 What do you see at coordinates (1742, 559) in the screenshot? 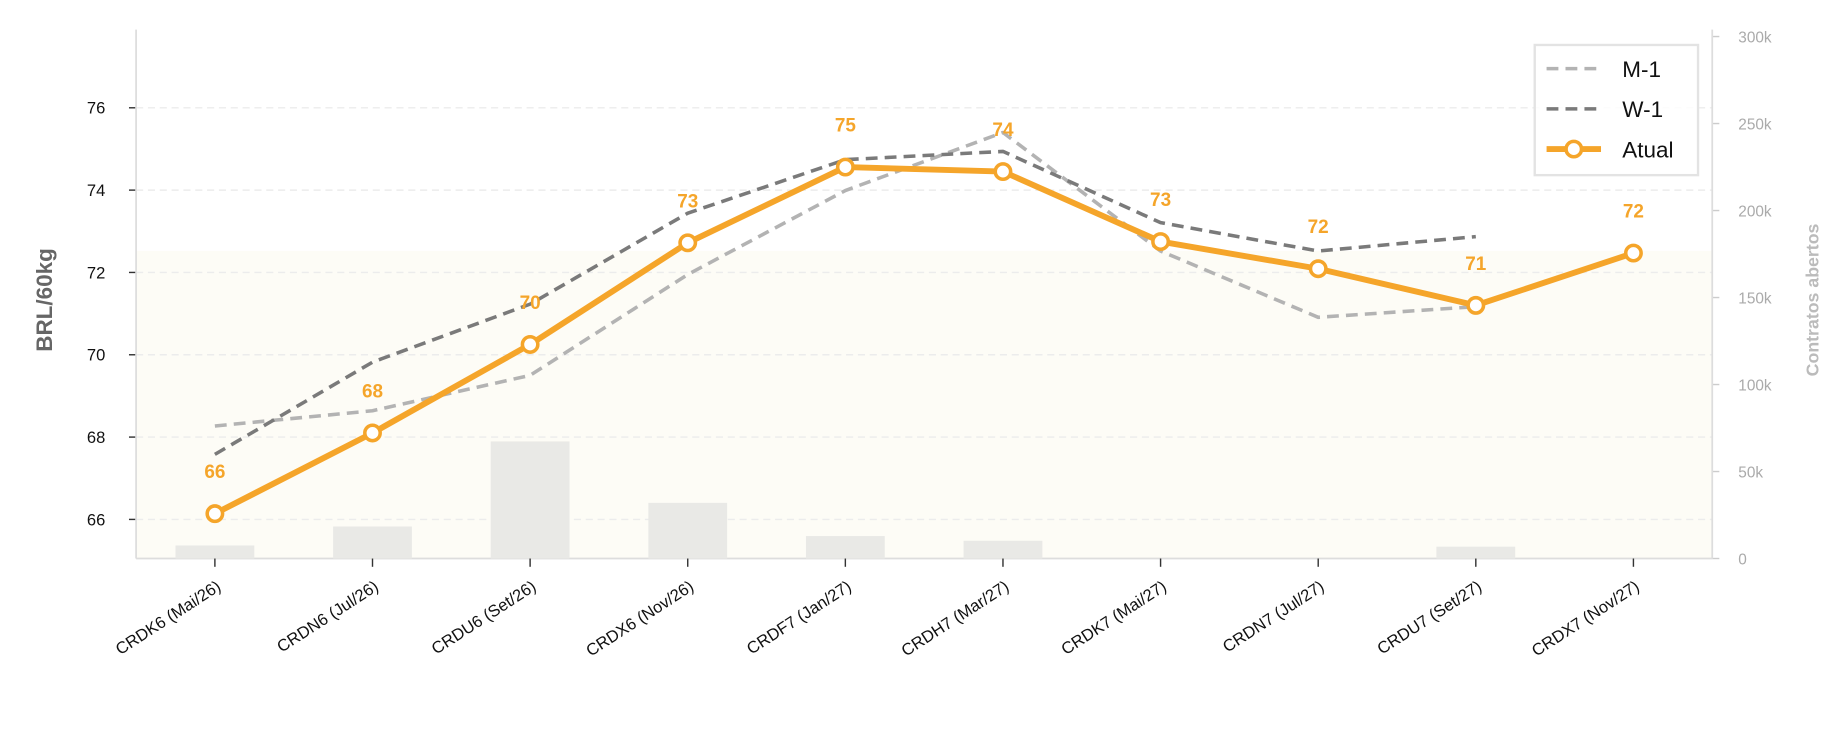
I see `y2-tick-label: 0` at bounding box center [1742, 559].